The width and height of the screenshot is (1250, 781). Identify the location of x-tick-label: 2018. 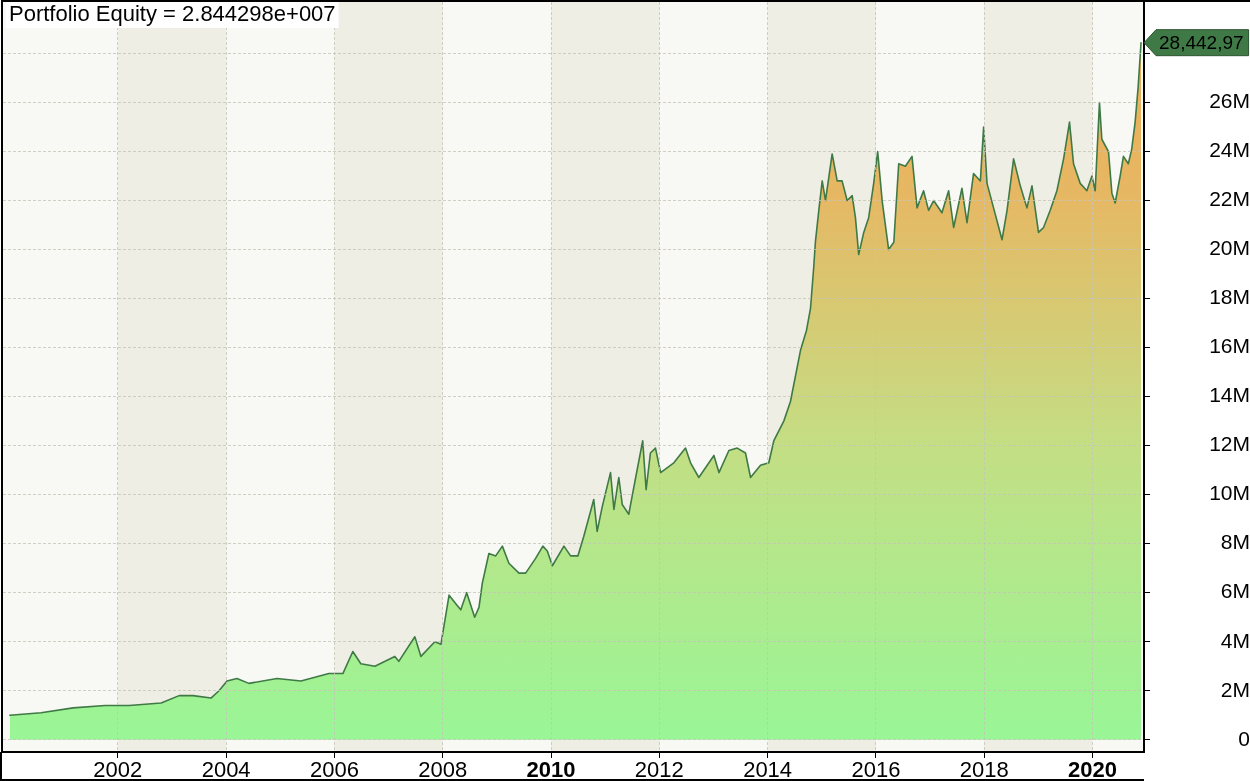
(984, 769).